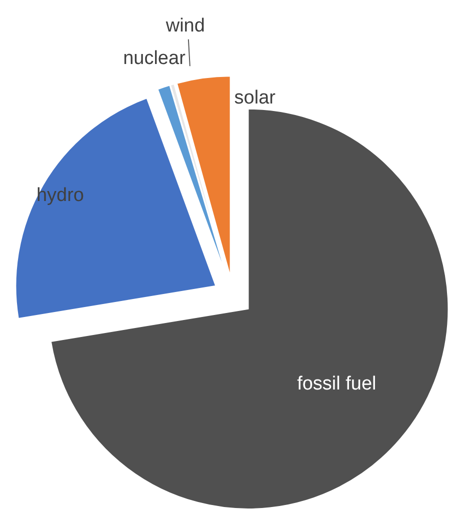 Image resolution: width=452 pixels, height=517 pixels. What do you see at coordinates (336, 384) in the screenshot?
I see `slice-label: fossil fuel` at bounding box center [336, 384].